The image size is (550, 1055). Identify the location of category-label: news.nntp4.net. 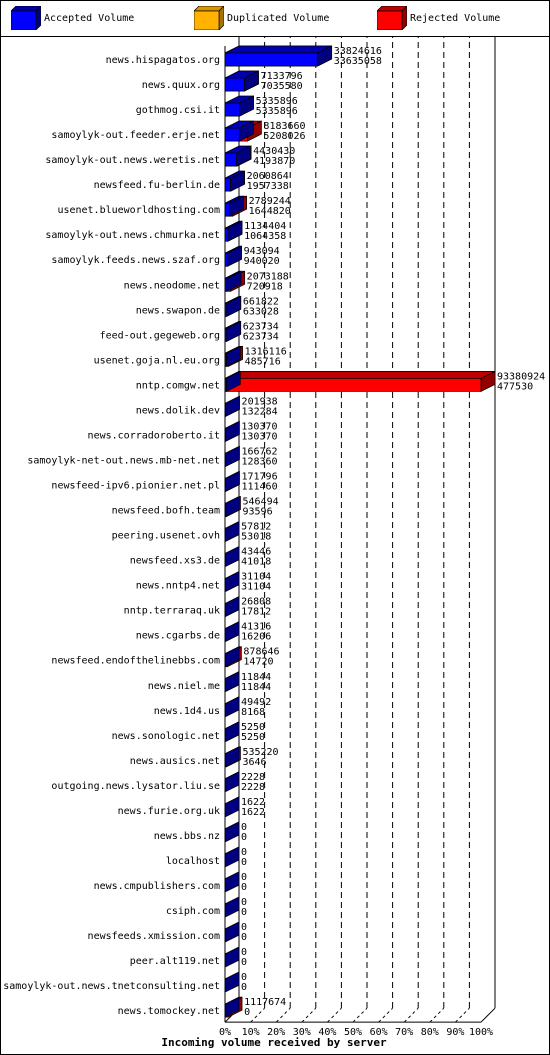
(178, 586).